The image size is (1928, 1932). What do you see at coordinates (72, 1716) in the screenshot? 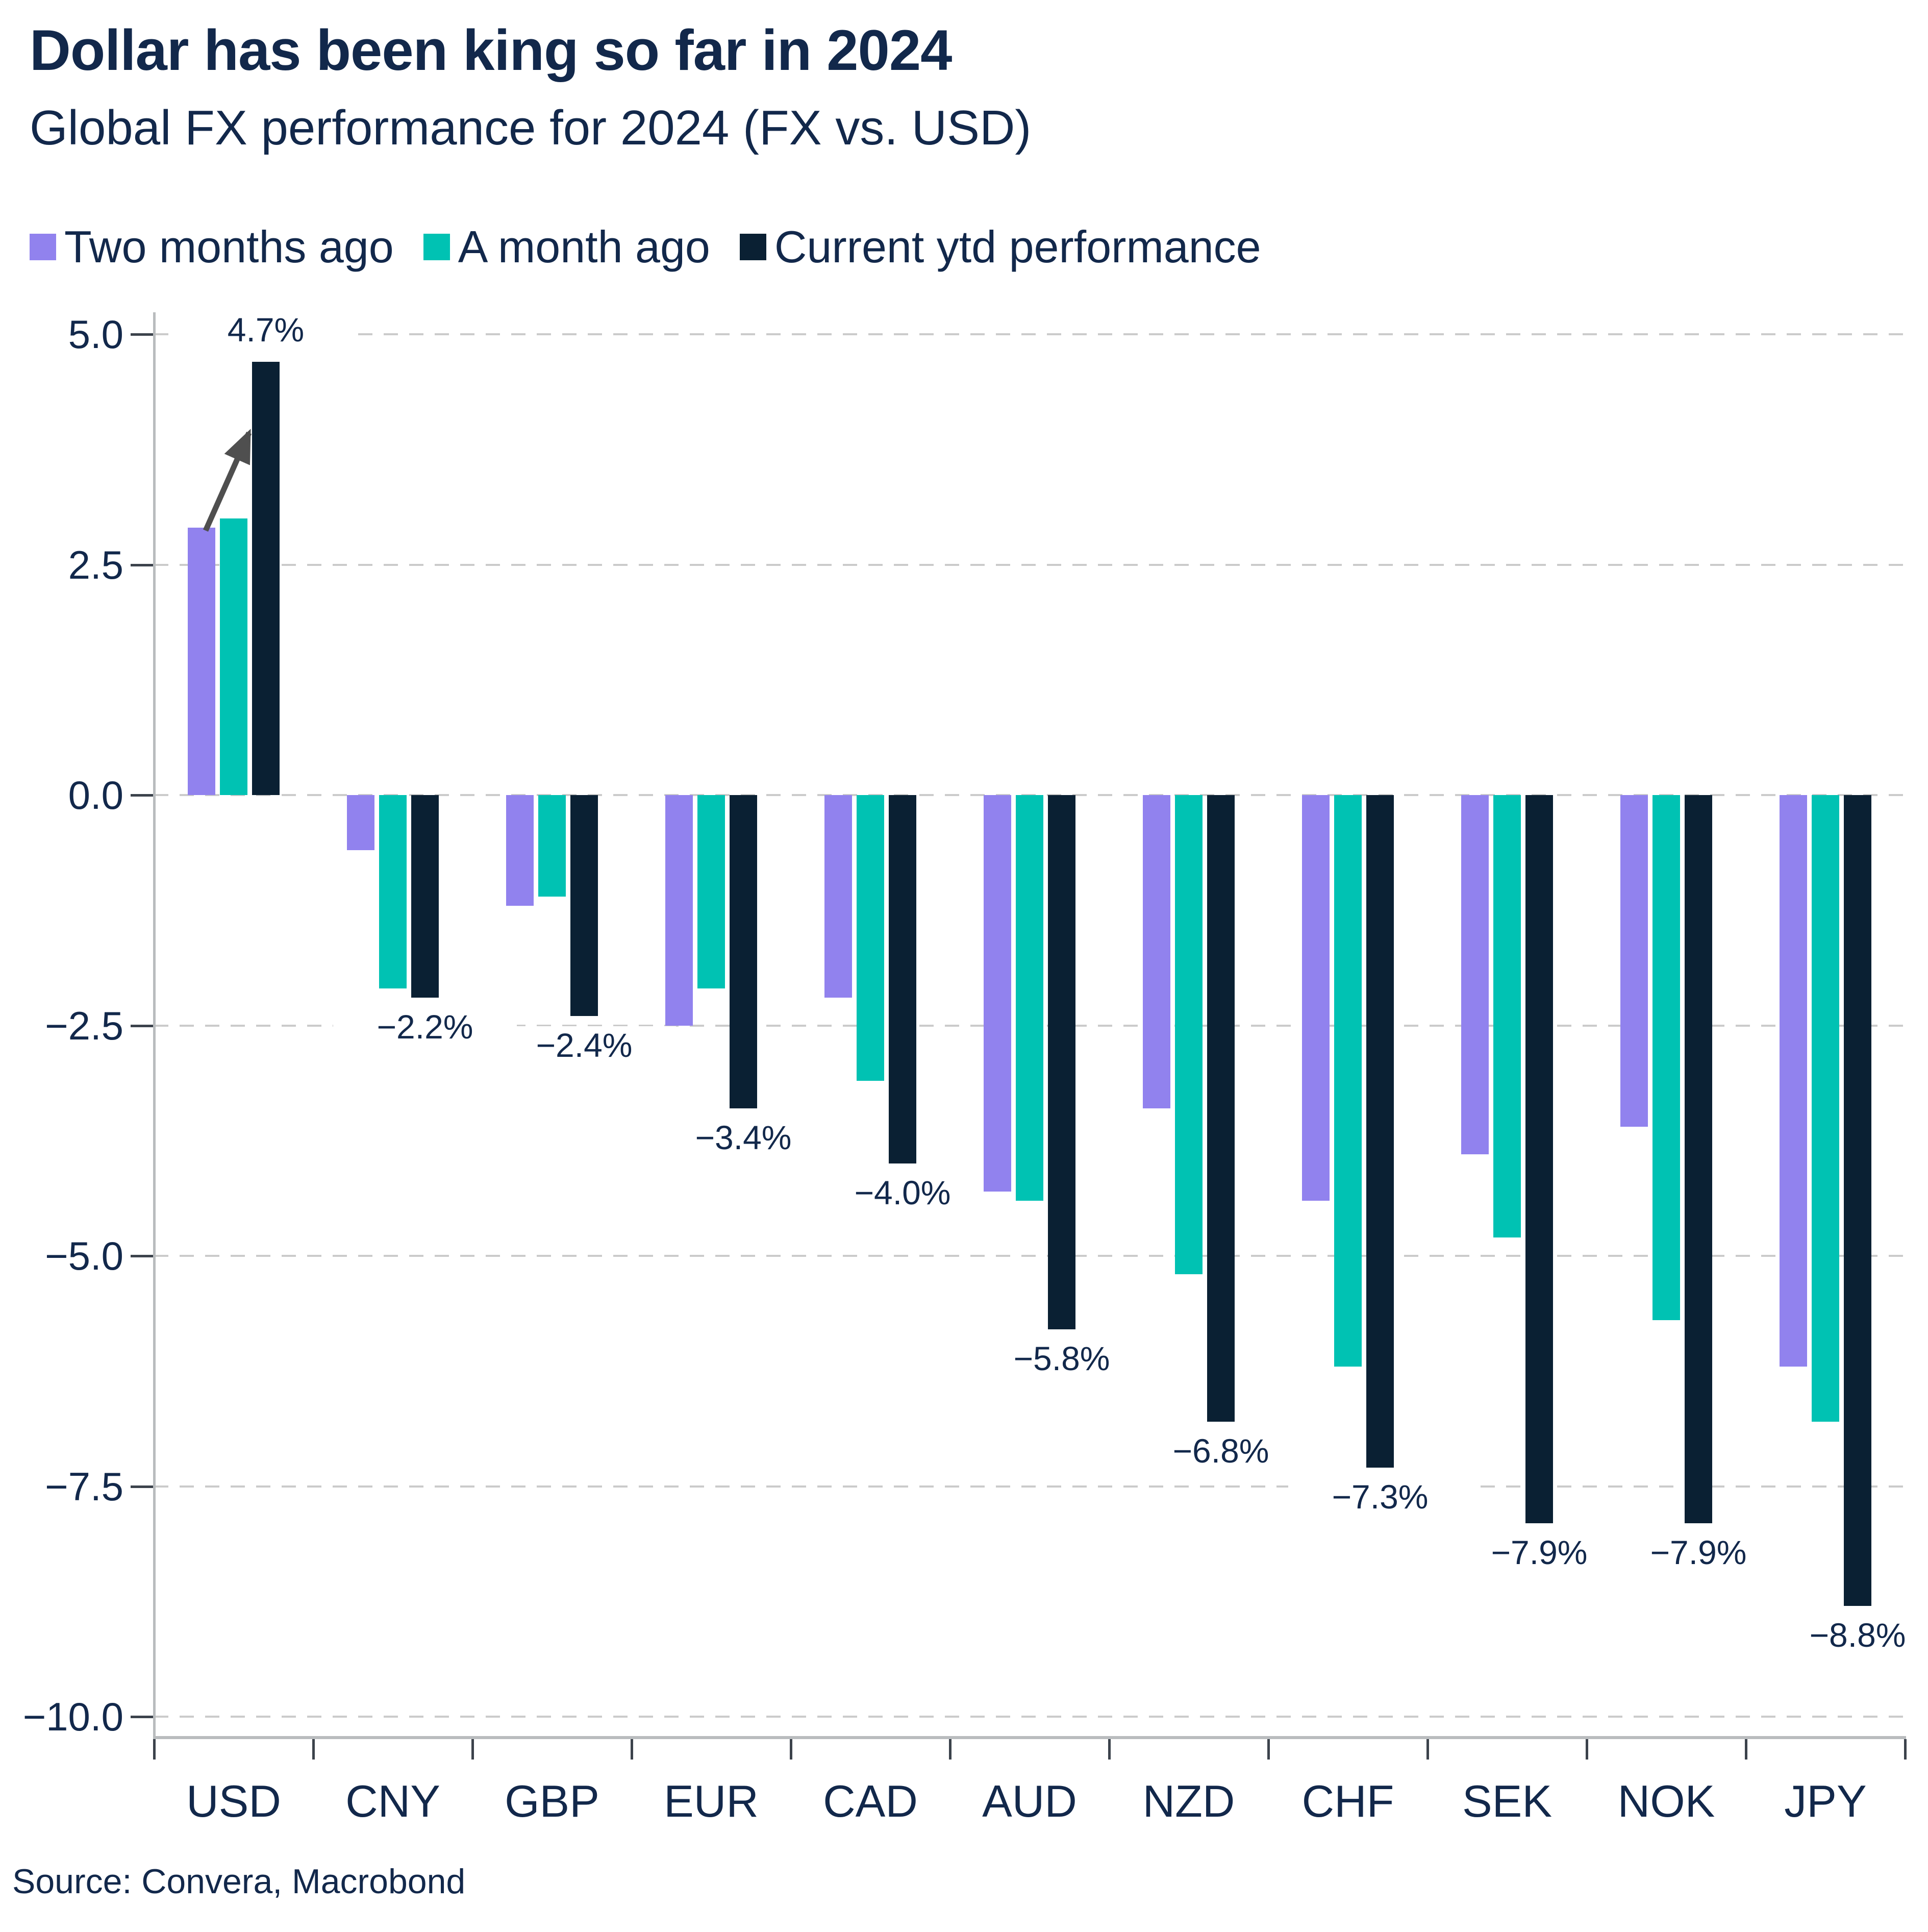
I see `y-axis-label: −10.0` at bounding box center [72, 1716].